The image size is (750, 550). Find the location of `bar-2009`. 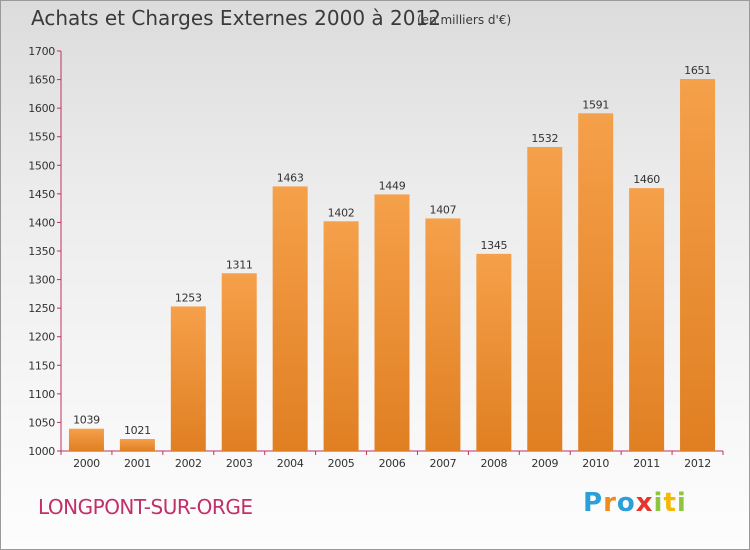

bar-2009 is located at coordinates (545, 299).